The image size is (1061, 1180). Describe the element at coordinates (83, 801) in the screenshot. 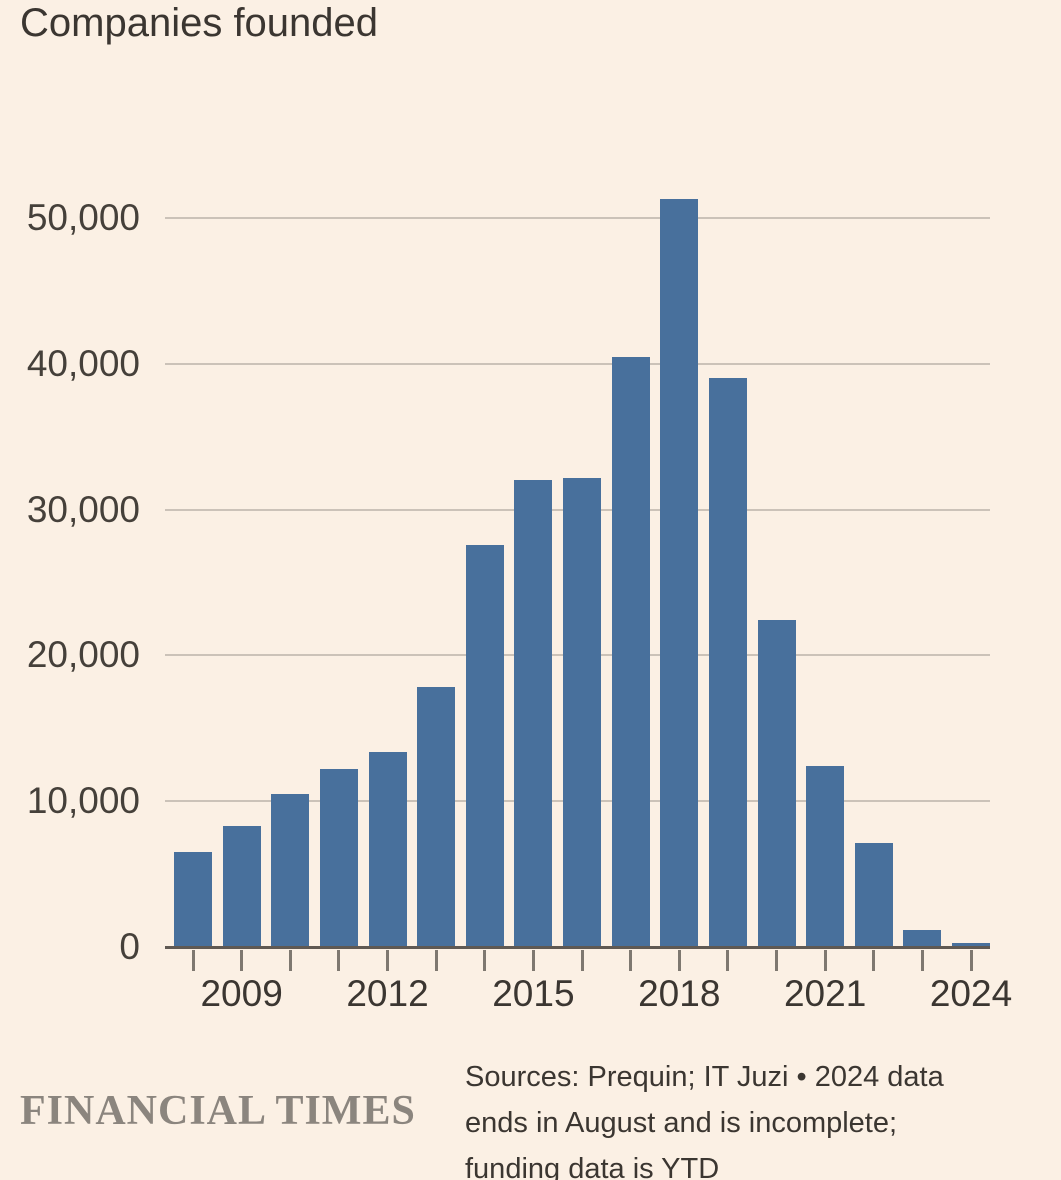

I see `y-axis-label: 10,000` at that location.